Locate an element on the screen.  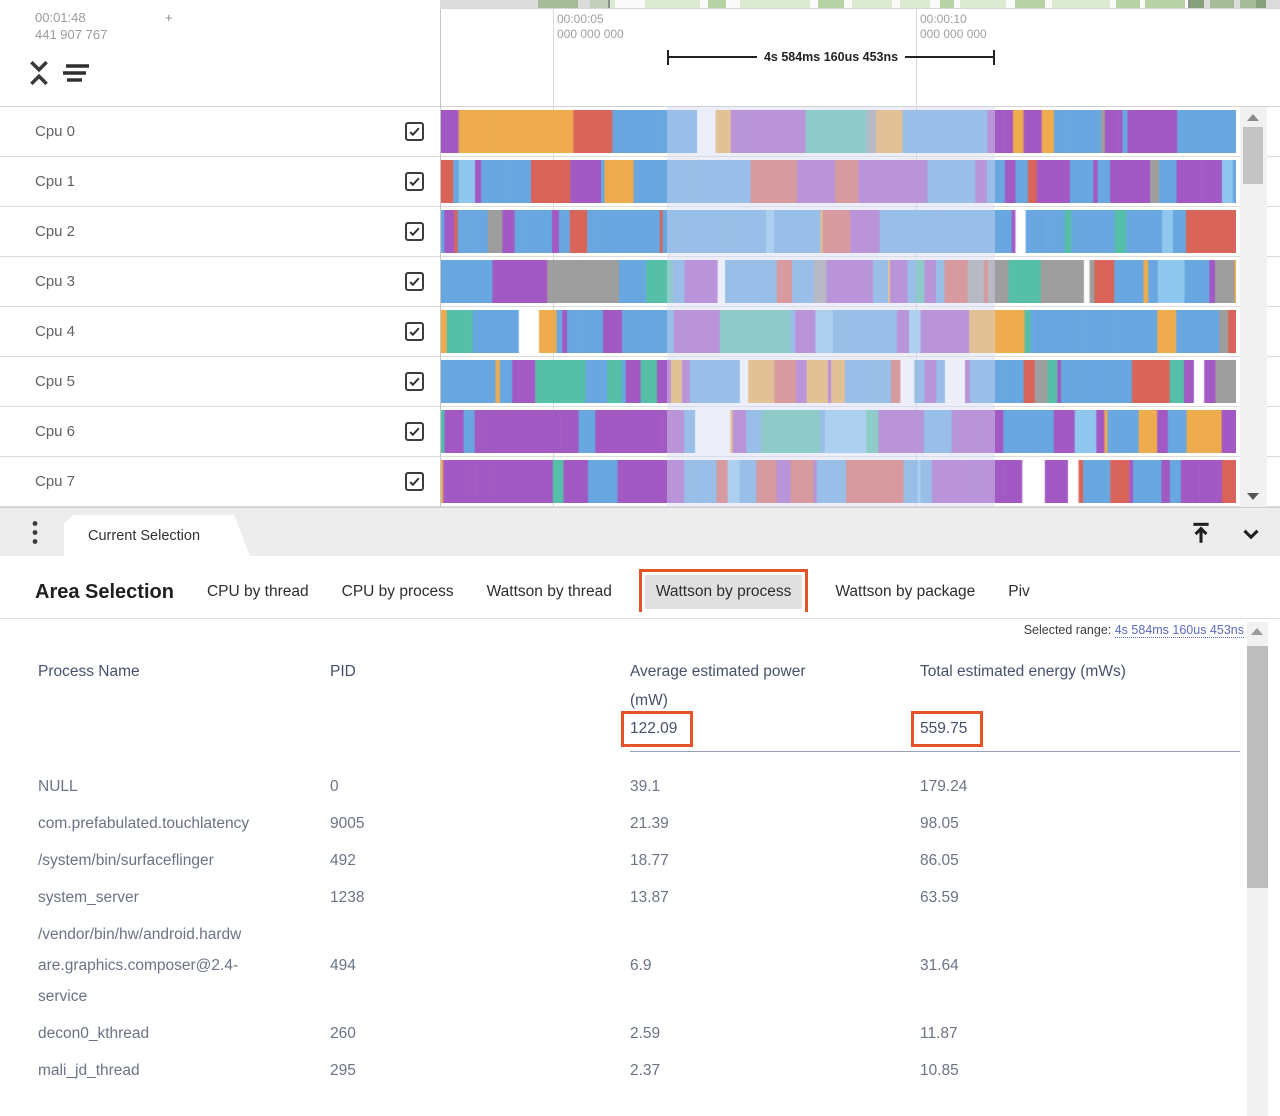
track-title: Cpu 3 is located at coordinates (55, 281).